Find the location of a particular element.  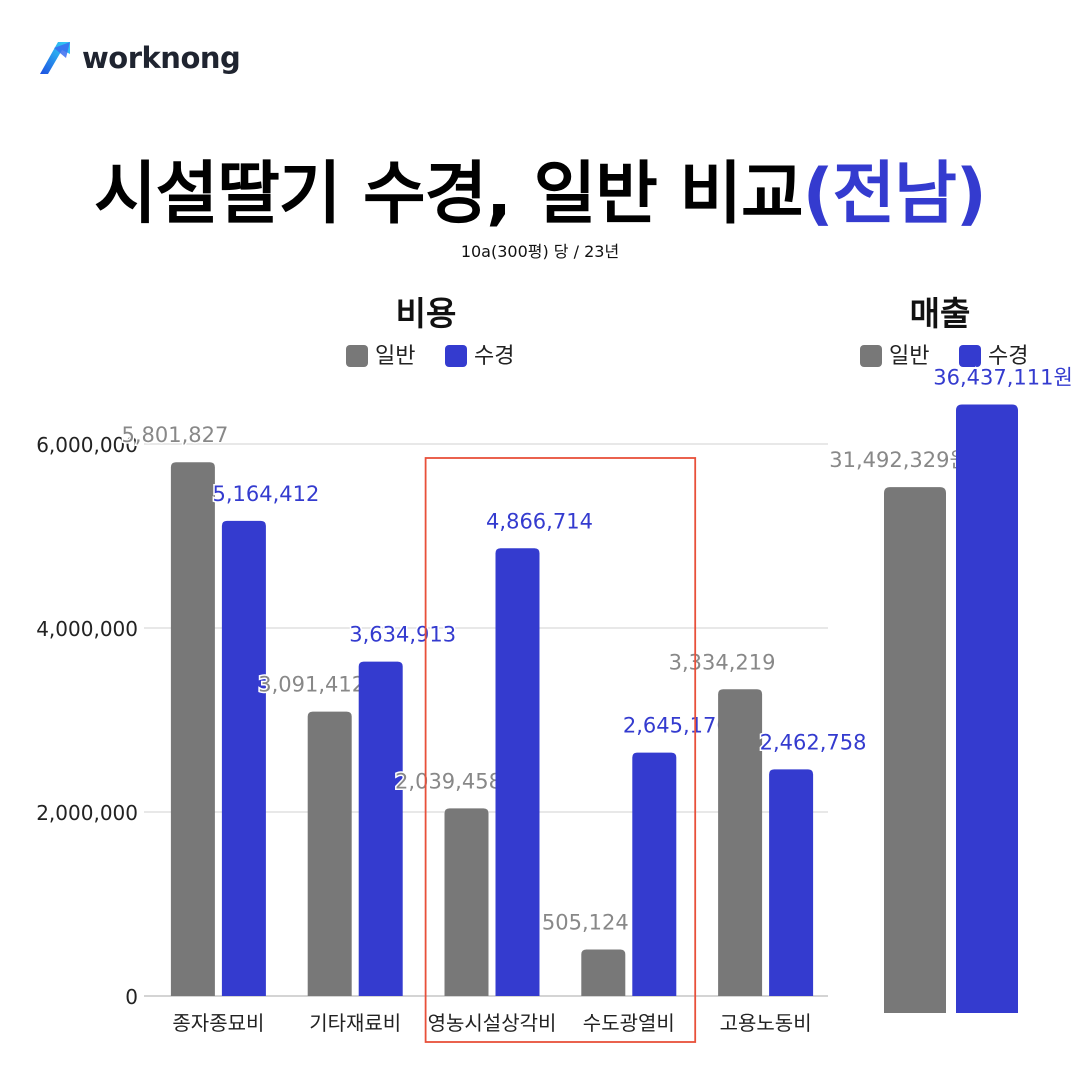

title-main: 시설딸기 수경, 일반 비교 is located at coordinates (448, 194).